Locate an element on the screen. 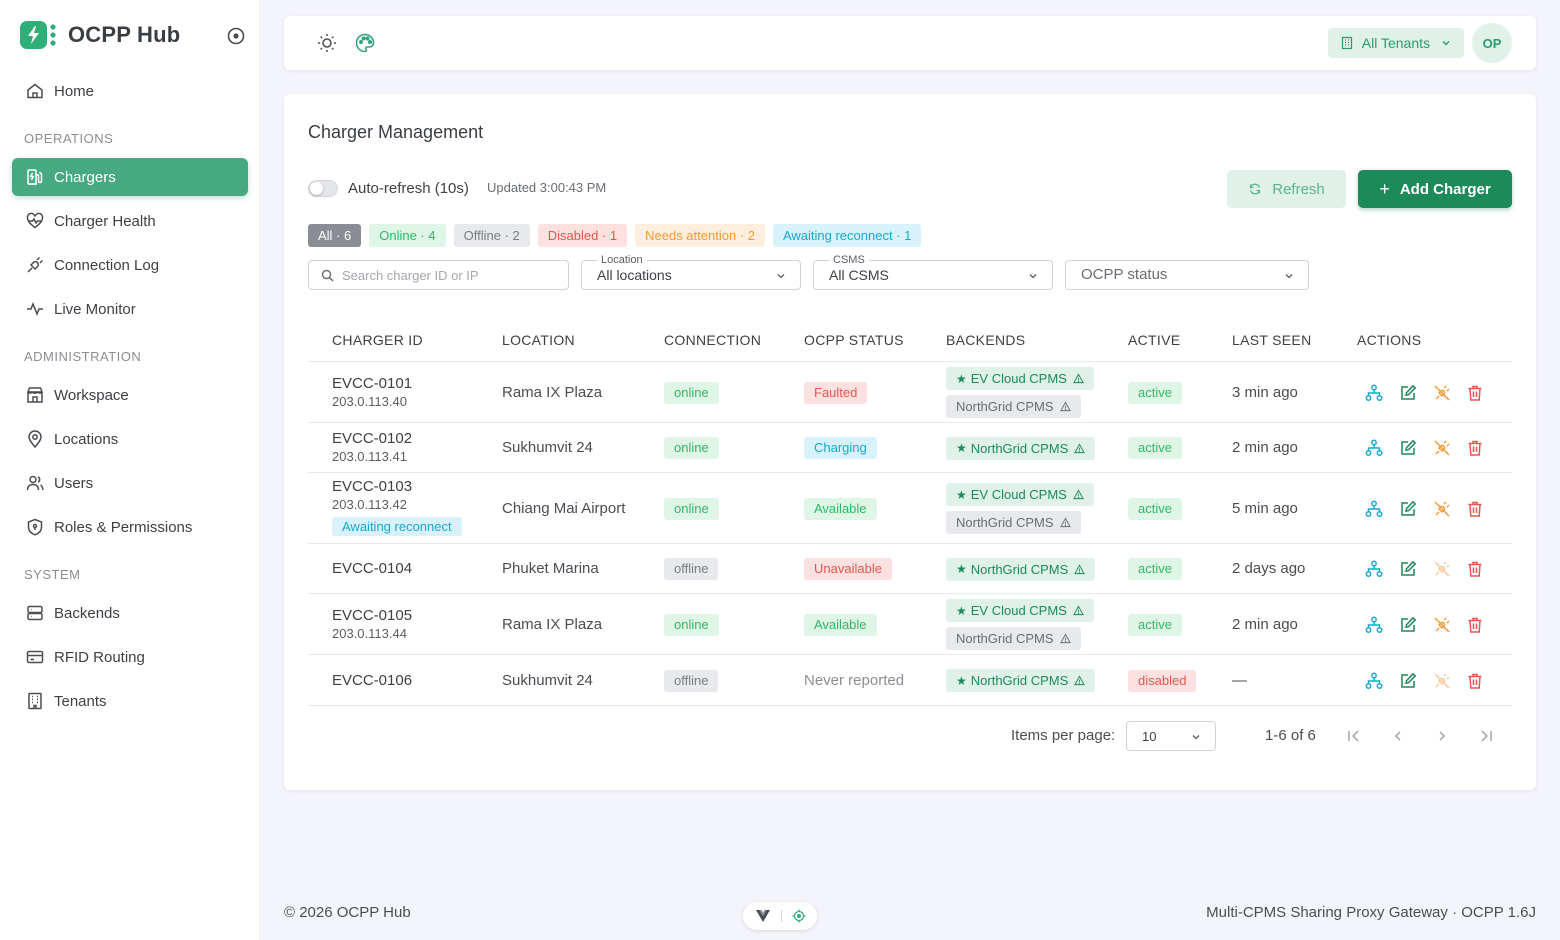  col-last-seen: LAST SEEN is located at coordinates (1272, 340).